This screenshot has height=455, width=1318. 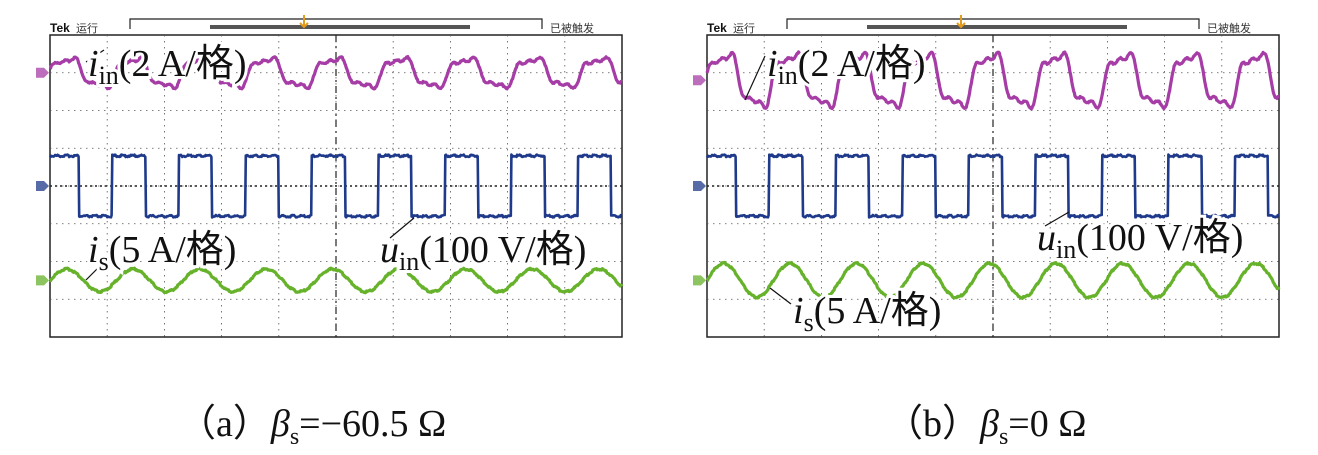 I want to click on caption-value: =0 Ω, so click(x=1047, y=424).